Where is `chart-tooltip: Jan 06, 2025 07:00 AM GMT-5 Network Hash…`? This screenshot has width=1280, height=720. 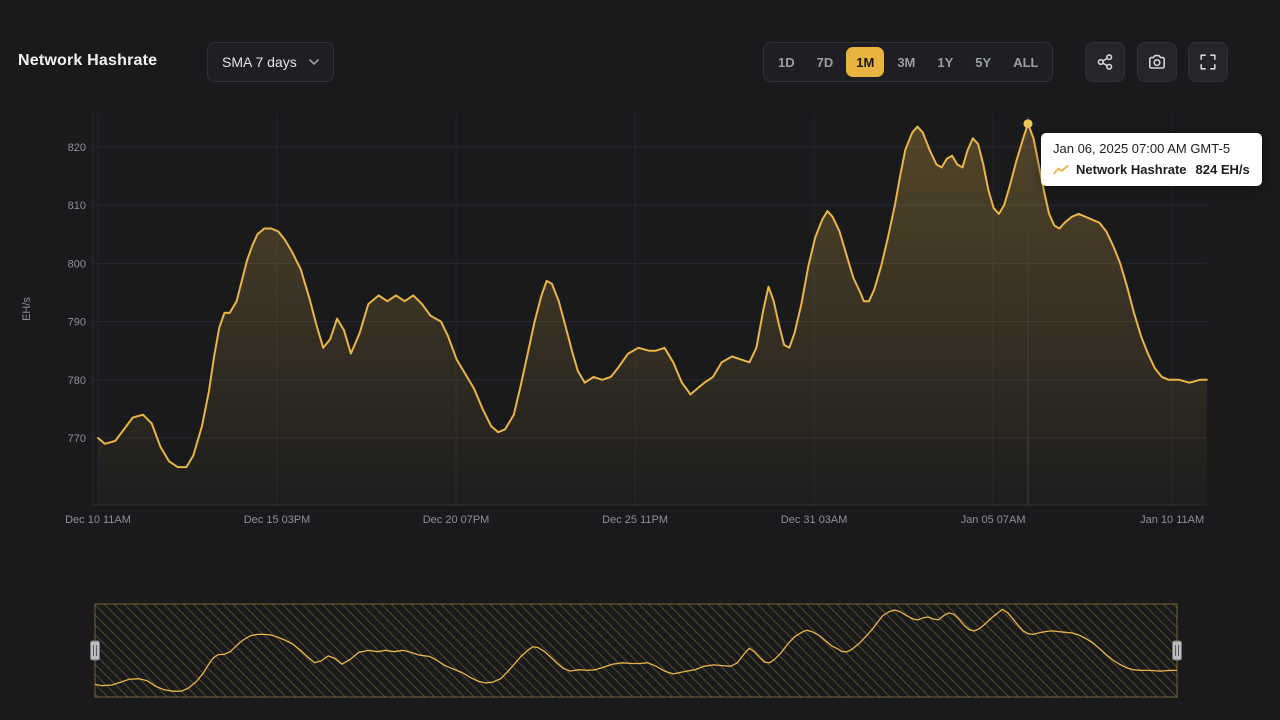 chart-tooltip: Jan 06, 2025 07:00 AM GMT-5 Network Hash… is located at coordinates (1151, 159).